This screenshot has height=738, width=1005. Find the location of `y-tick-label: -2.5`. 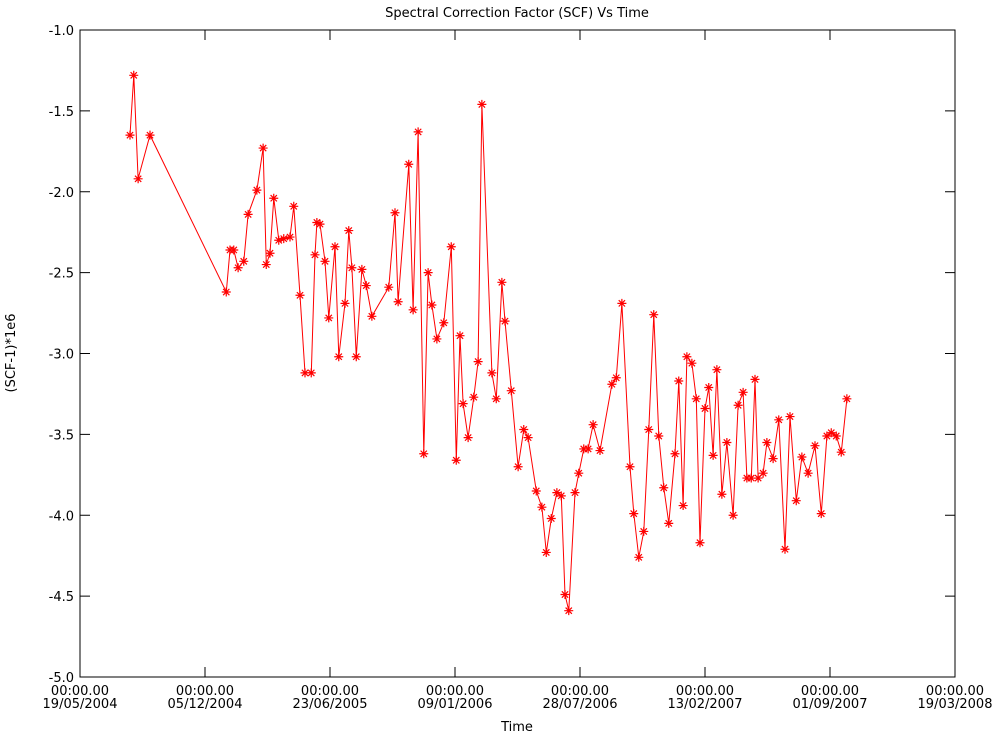

y-tick-label: -2.5 is located at coordinates (61, 274).